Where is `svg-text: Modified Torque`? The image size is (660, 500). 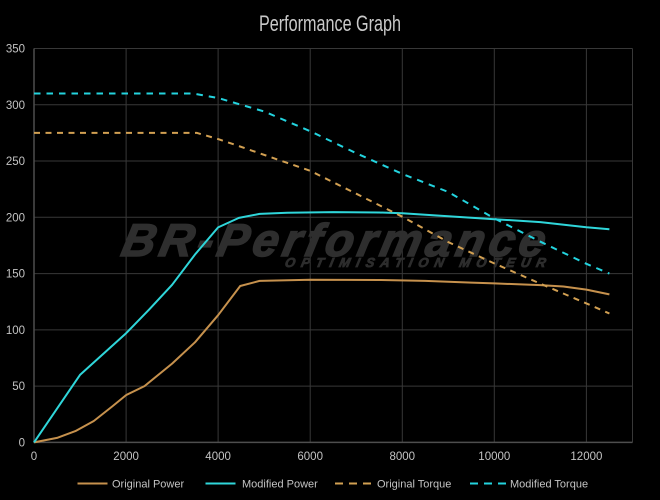 svg-text: Modified Torque is located at coordinates (549, 485).